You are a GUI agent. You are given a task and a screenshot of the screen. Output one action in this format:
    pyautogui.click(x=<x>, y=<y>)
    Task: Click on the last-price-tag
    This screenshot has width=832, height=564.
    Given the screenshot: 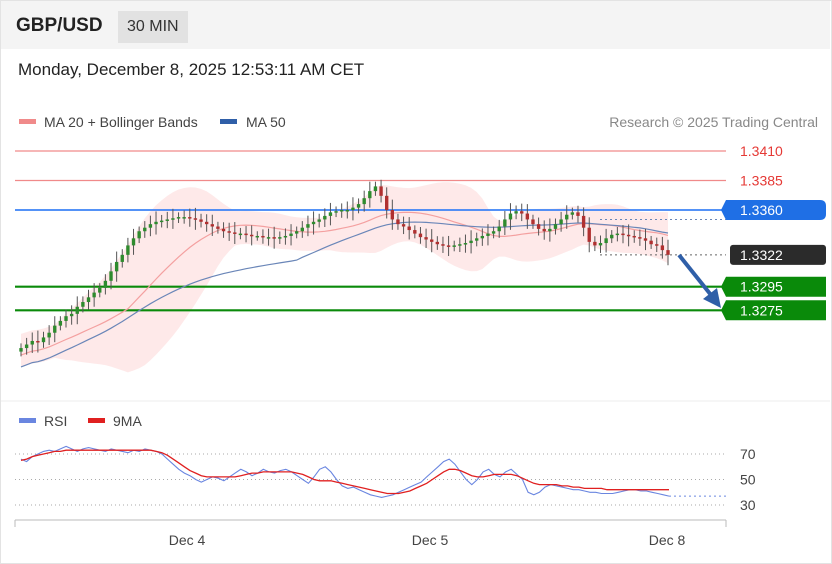 What is the action you would take?
    pyautogui.click(x=778, y=254)
    